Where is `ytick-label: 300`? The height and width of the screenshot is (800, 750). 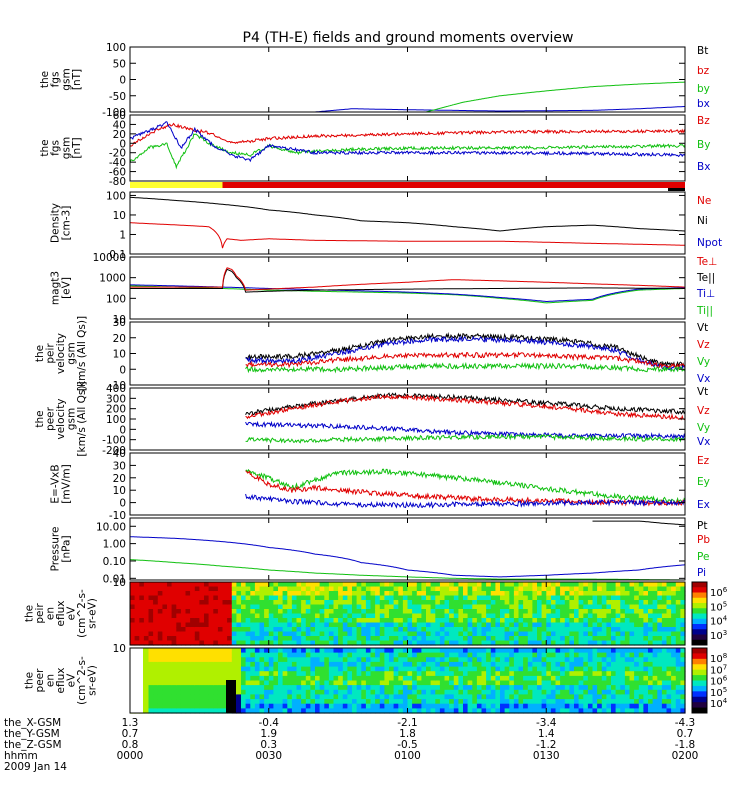 ytick-label: 300 is located at coordinates (116, 399).